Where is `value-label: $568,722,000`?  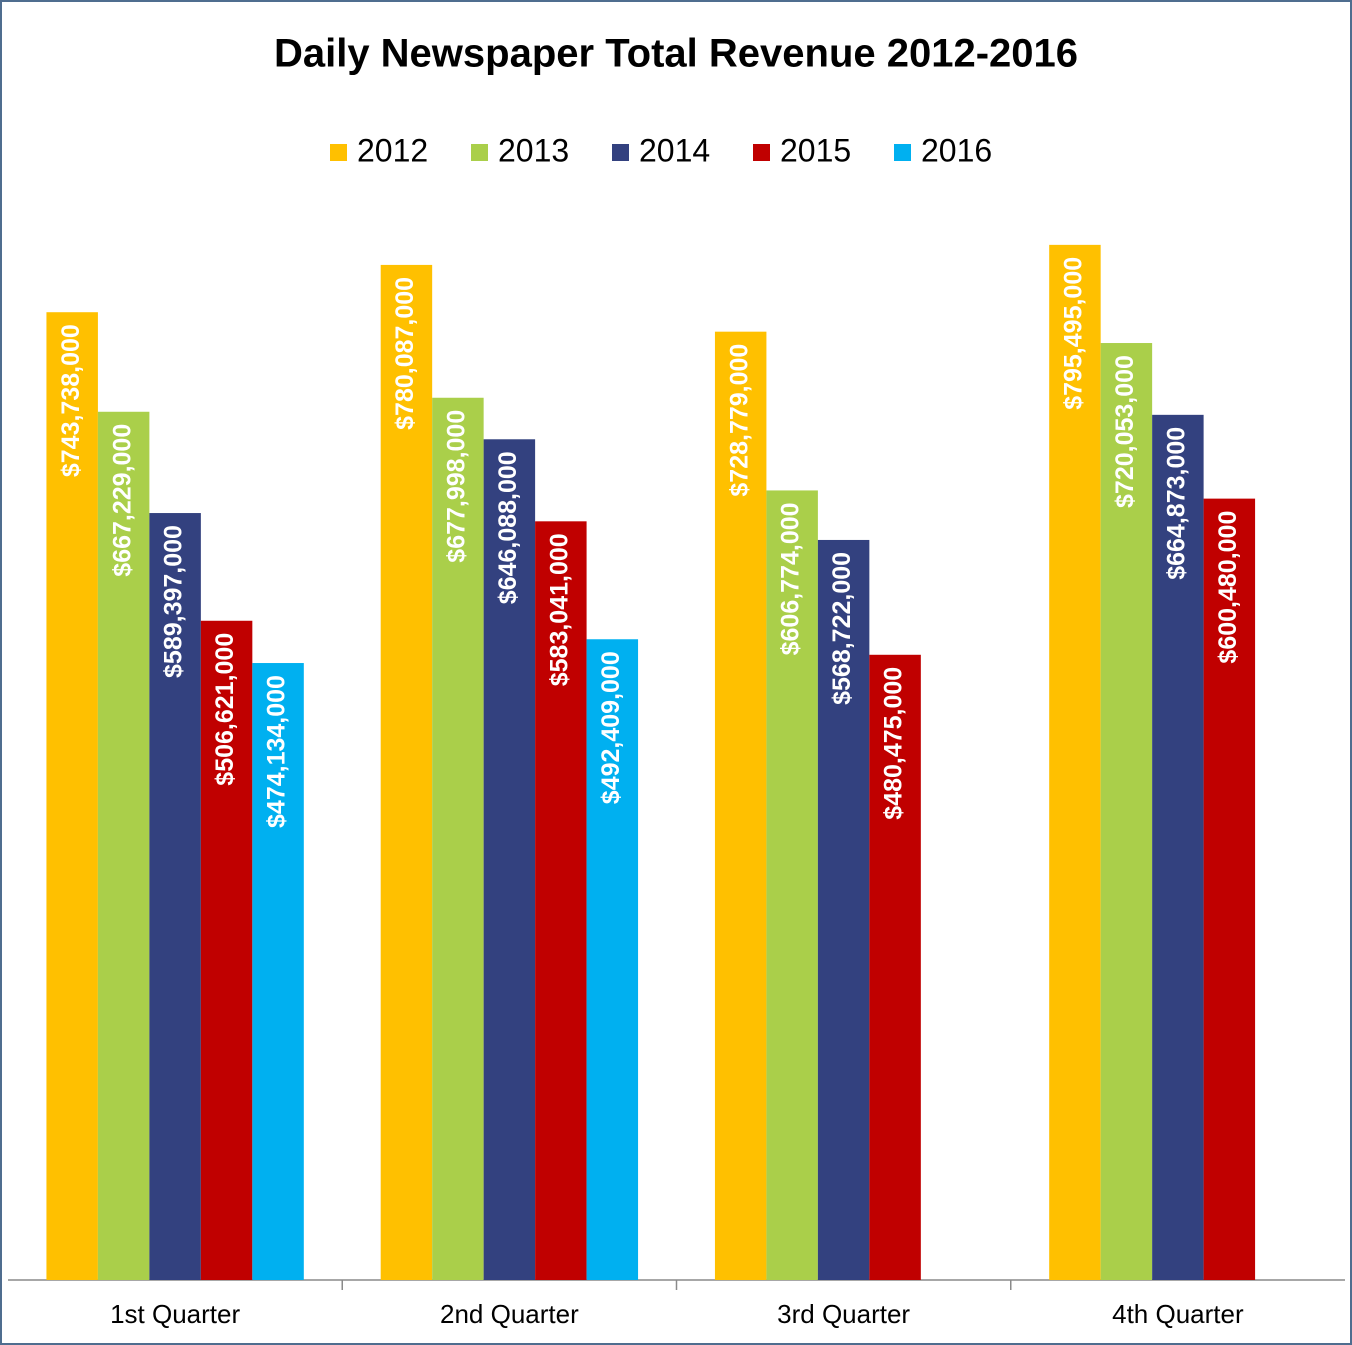
value-label: $568,722,000 is located at coordinates (842, 628).